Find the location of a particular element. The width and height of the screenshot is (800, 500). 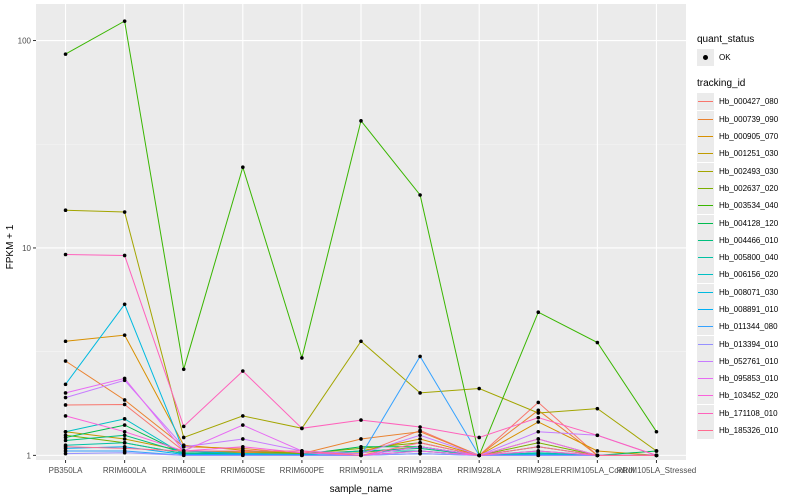

x-tick-label: RRIM600LA is located at coordinates (125, 470).